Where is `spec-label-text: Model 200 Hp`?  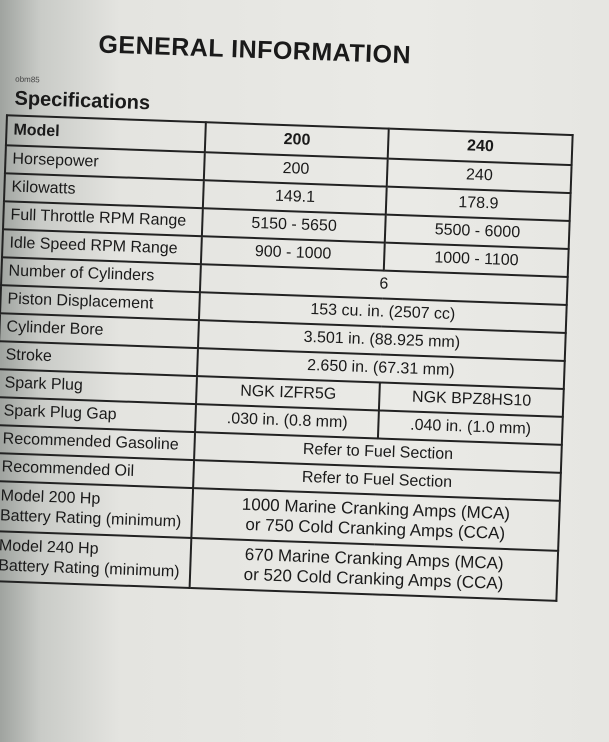
spec-label-text: Model 200 Hp is located at coordinates (50, 497).